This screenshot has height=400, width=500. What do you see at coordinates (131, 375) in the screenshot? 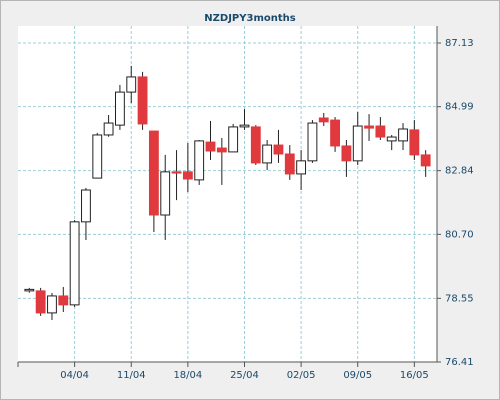
I see `x-tick-label: 11/04` at bounding box center [131, 375].